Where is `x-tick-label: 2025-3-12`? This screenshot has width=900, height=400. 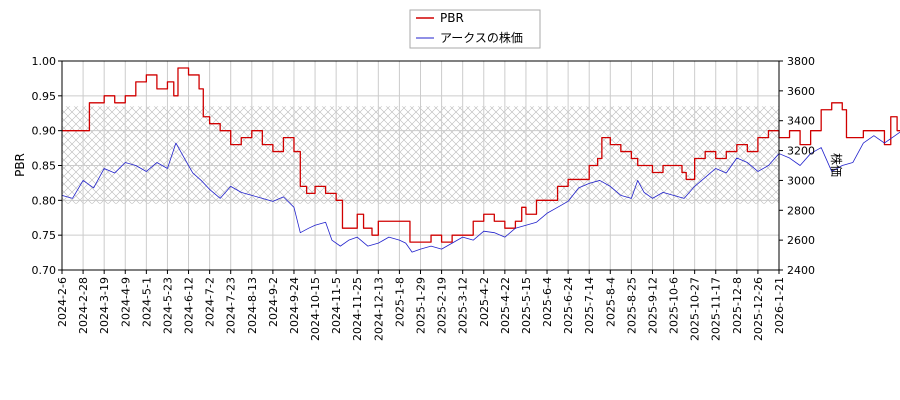 x-tick-label: 2025-3-12 is located at coordinates (463, 305).